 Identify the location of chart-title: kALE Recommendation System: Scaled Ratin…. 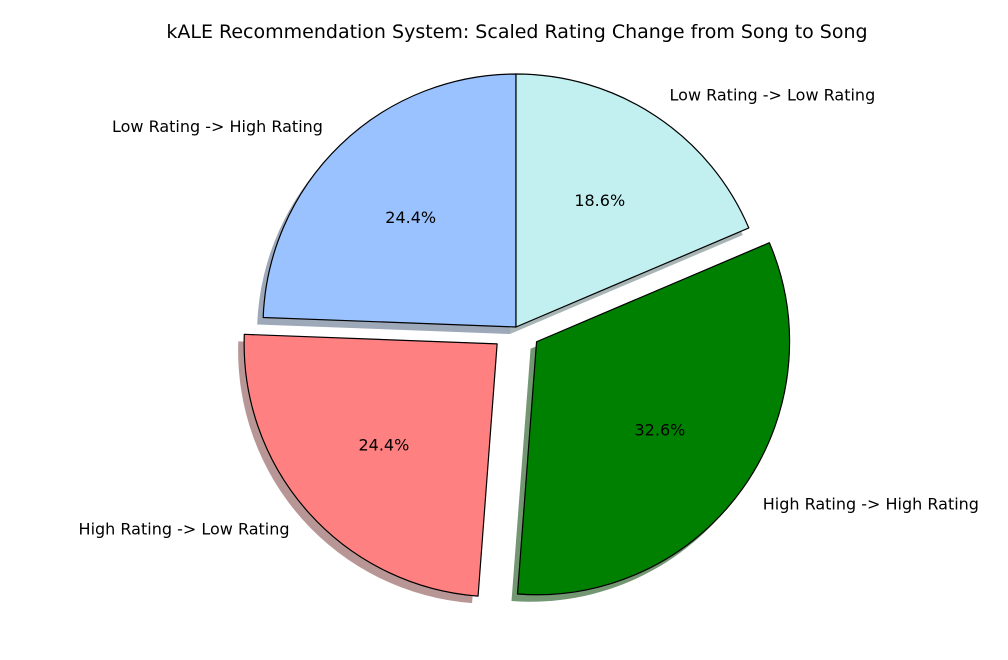
(516, 32).